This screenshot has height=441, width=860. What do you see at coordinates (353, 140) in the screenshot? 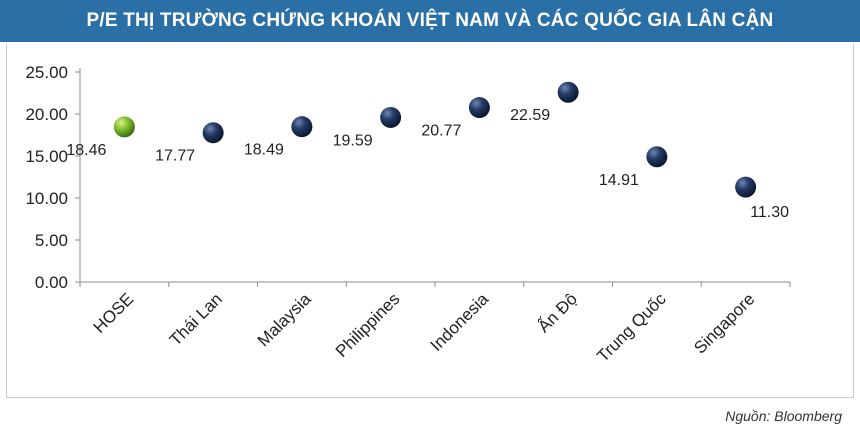
I see `data-label: 19.59` at bounding box center [353, 140].